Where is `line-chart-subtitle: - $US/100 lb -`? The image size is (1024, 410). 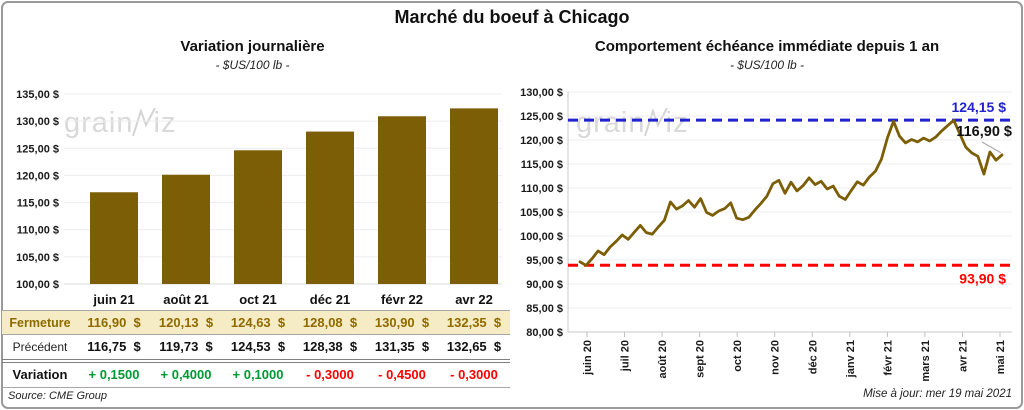
line-chart-subtitle: - $US/100 lb - is located at coordinates (767, 65).